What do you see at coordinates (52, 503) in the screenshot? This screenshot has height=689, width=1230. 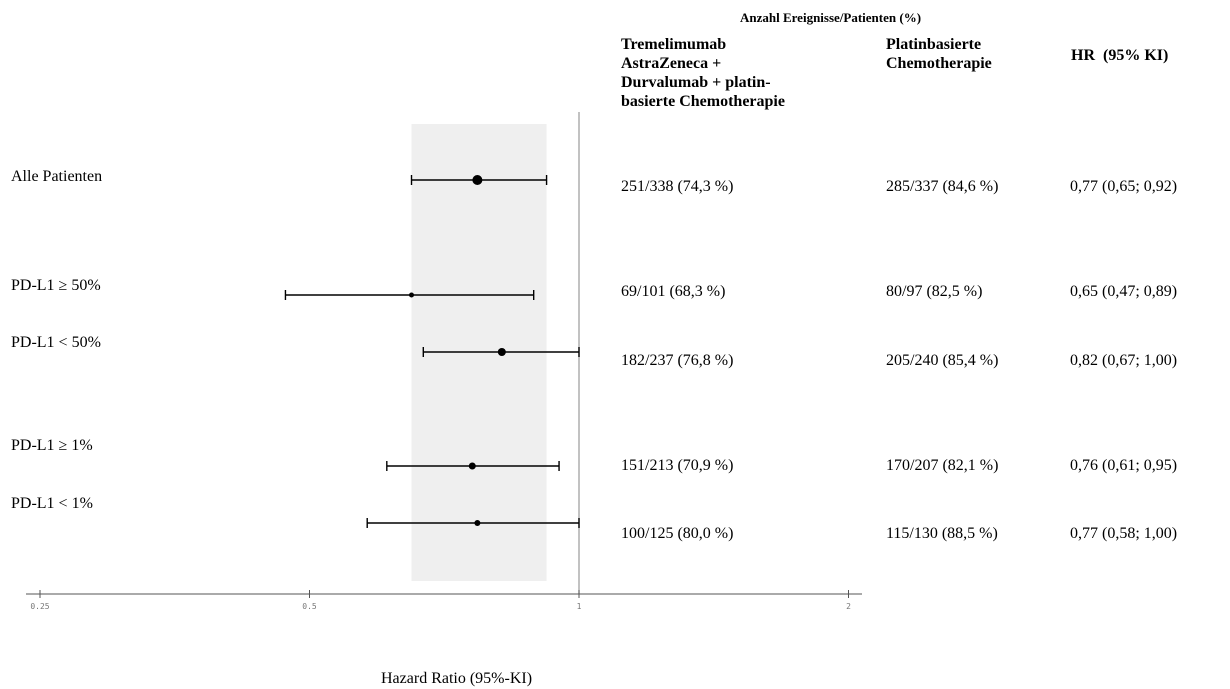 I see `row-label: PD-L1 < 1%` at bounding box center [52, 503].